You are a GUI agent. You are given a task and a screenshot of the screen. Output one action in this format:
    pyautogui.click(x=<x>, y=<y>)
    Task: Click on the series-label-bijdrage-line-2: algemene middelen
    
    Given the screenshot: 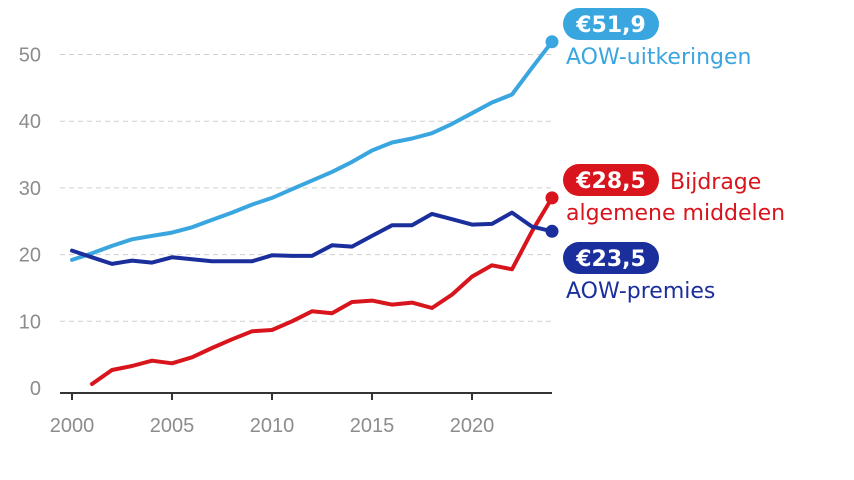 What is the action you would take?
    pyautogui.click(x=675, y=213)
    